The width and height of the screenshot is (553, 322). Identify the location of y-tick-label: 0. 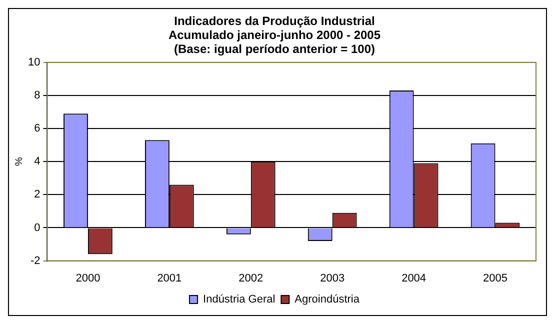
(37, 228).